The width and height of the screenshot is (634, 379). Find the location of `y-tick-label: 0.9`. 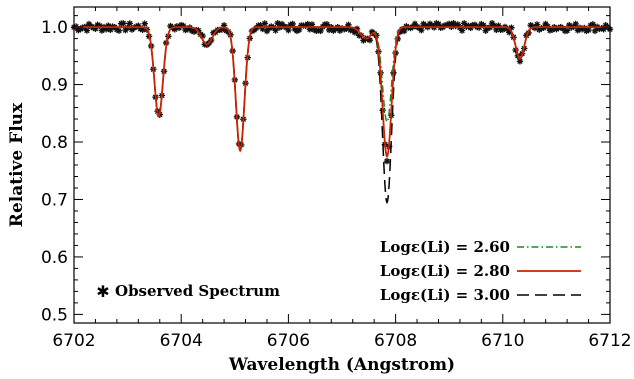

y-tick-label: 0.9 is located at coordinates (54, 86).